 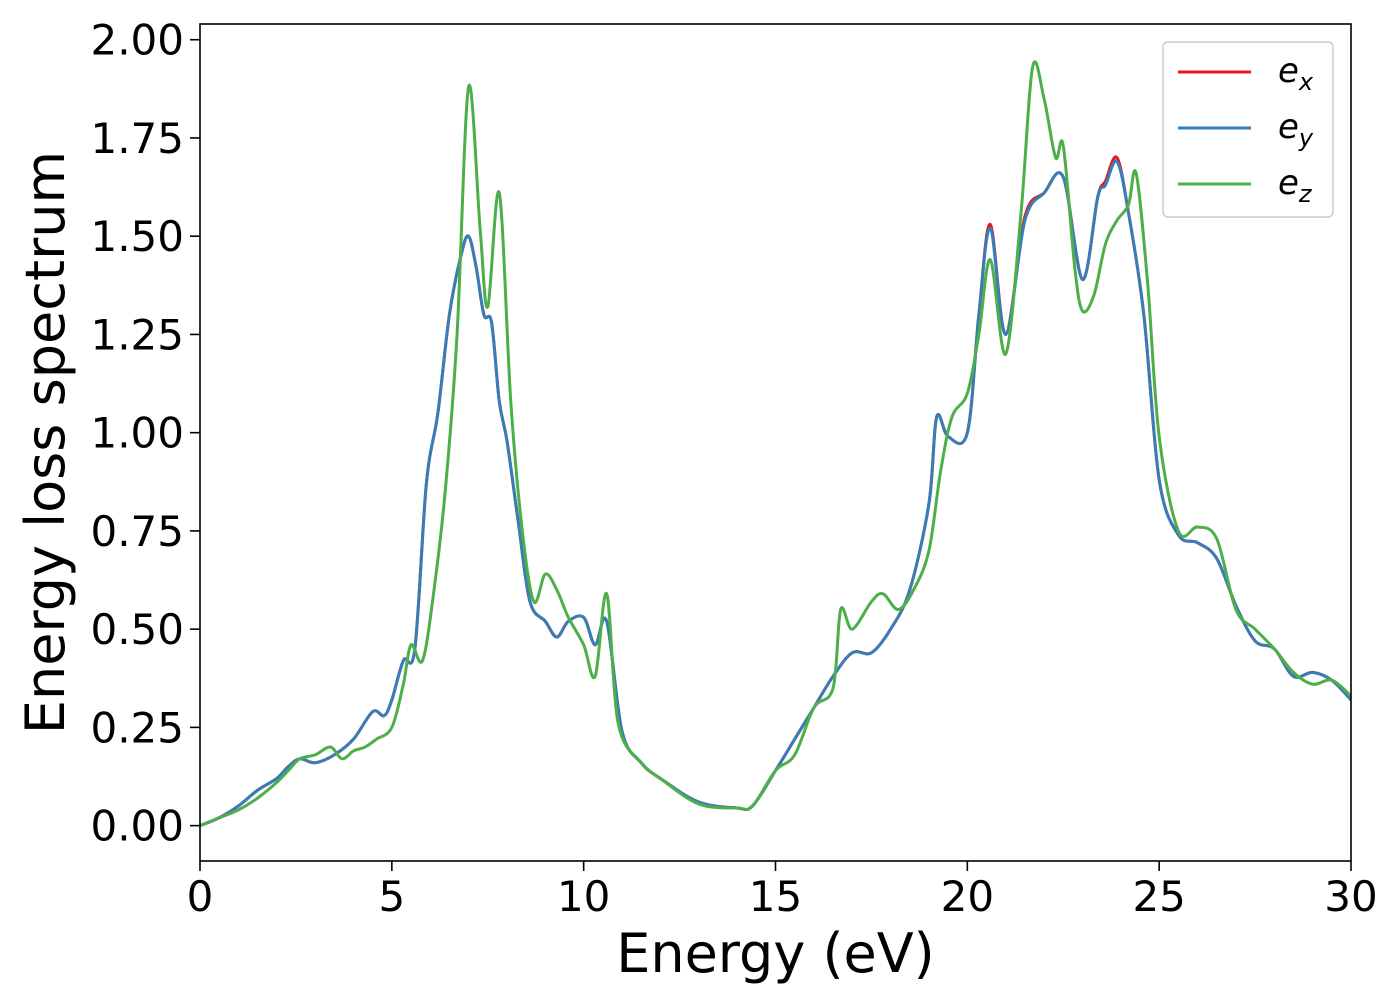 I want to click on y-tick-label: 1.50, so click(x=137, y=236).